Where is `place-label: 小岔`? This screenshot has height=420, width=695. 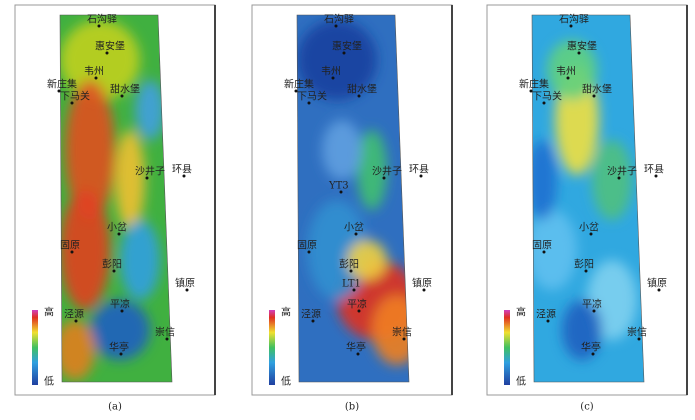 place-label: 小岔 is located at coordinates (589, 228).